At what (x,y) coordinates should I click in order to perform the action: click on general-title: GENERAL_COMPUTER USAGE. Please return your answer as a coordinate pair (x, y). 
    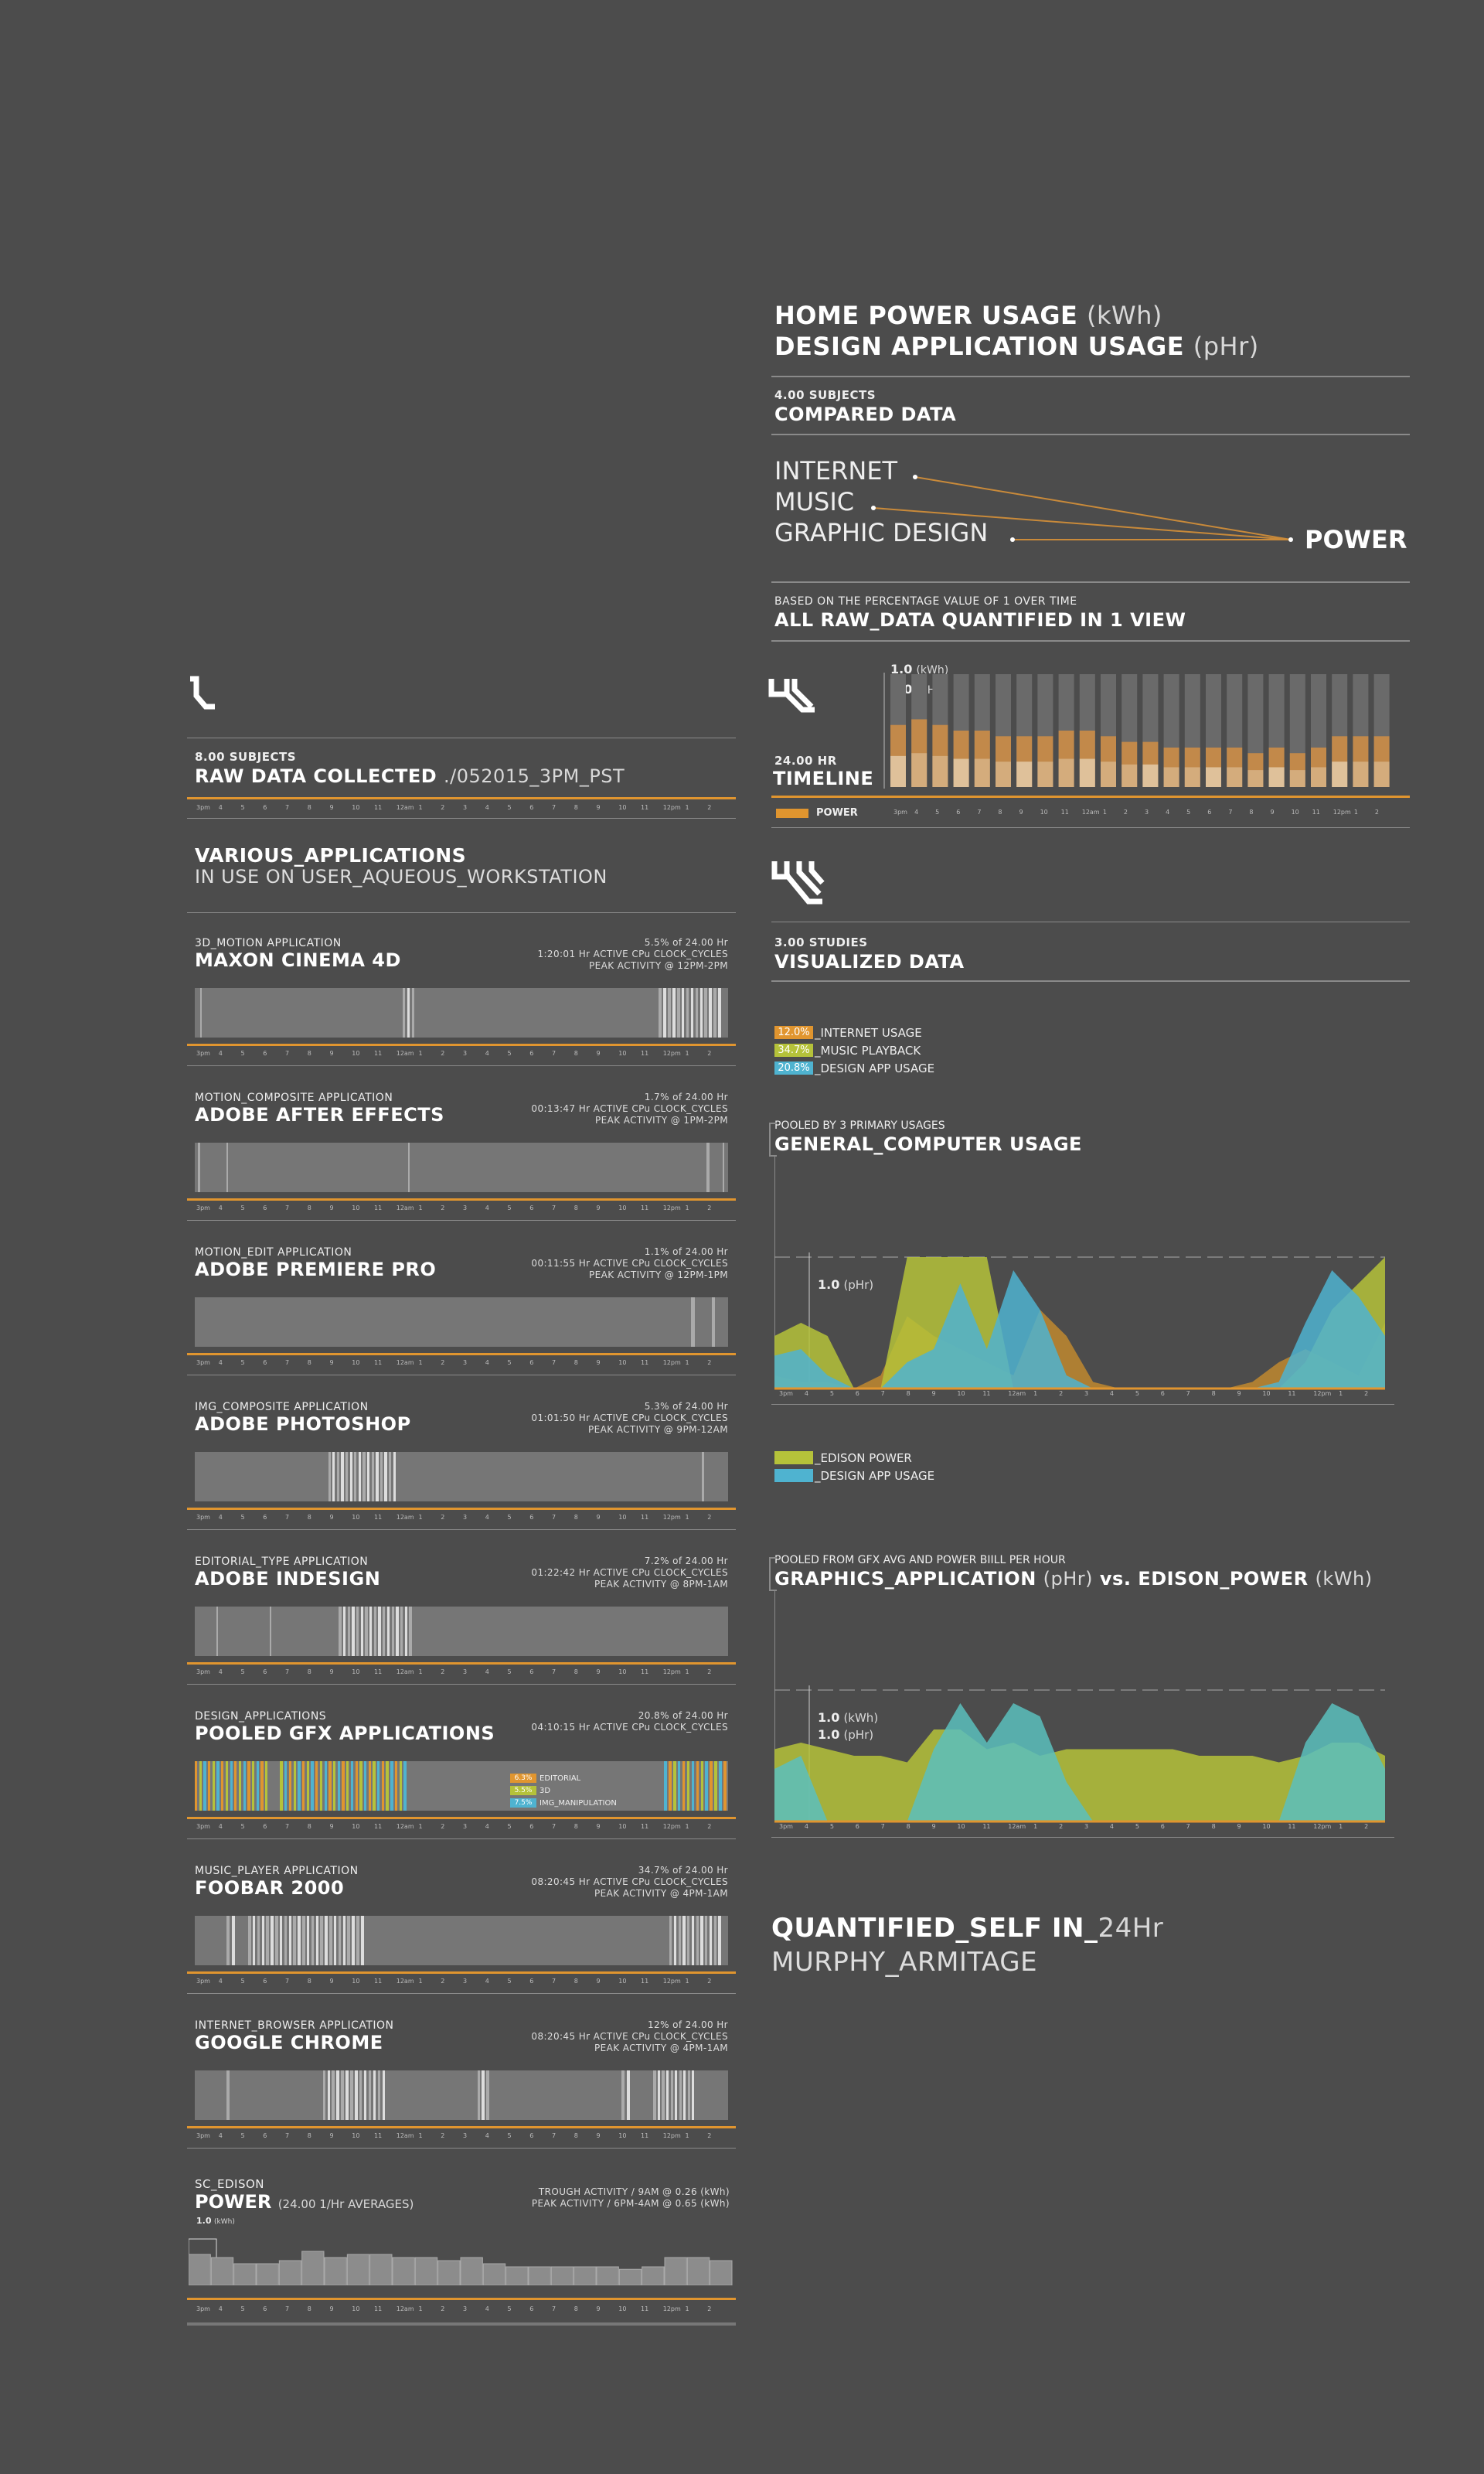
    Looking at the image, I should click on (928, 1144).